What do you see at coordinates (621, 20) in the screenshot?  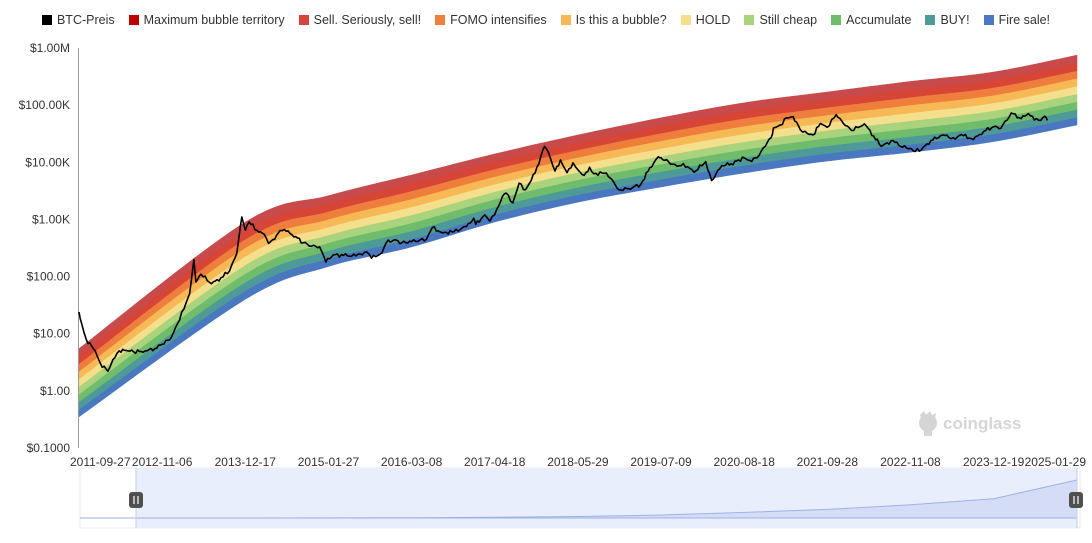 I see `legend-label: Is this a bubble?` at bounding box center [621, 20].